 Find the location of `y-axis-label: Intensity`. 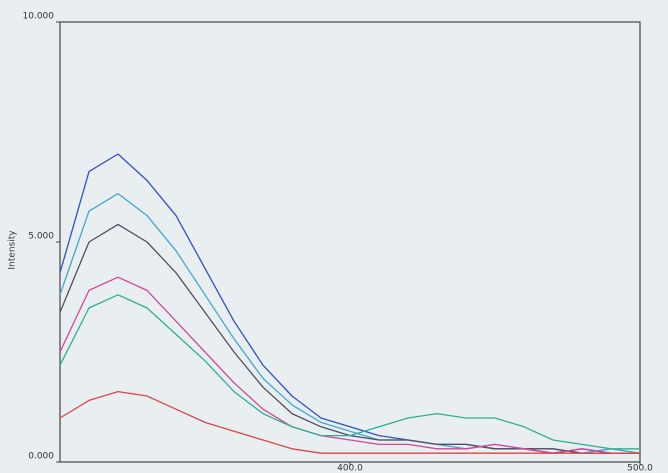

y-axis-label: Intensity is located at coordinates (13, 250).